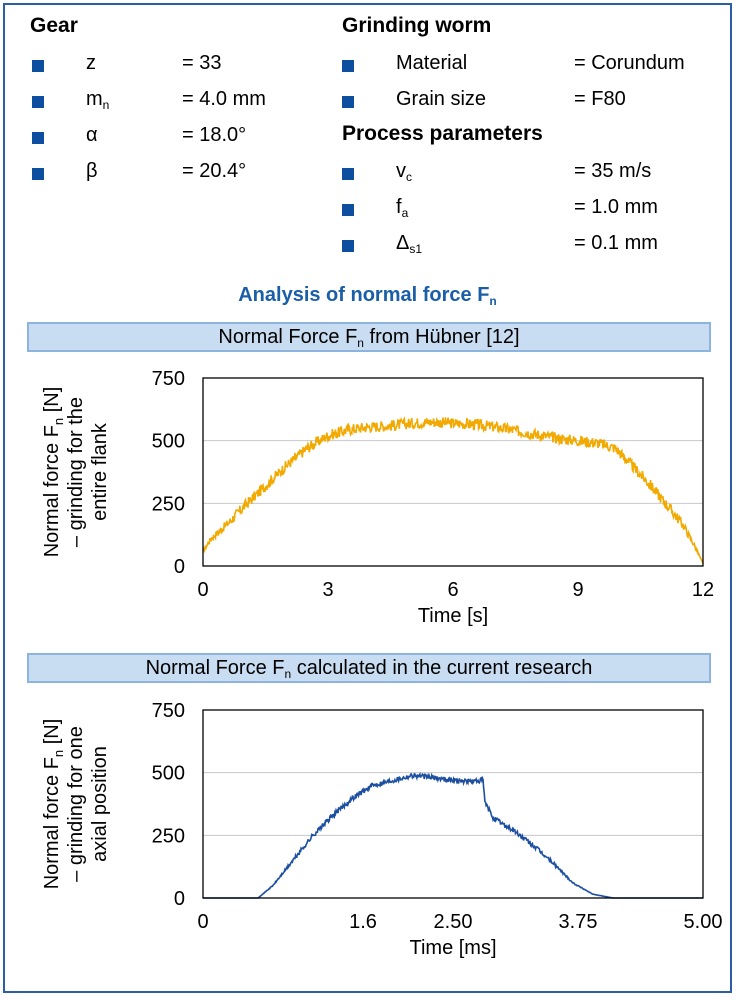 The width and height of the screenshot is (739, 1000). What do you see at coordinates (613, 171) in the screenshot?
I see `process-param-value: = 35 m/s` at bounding box center [613, 171].